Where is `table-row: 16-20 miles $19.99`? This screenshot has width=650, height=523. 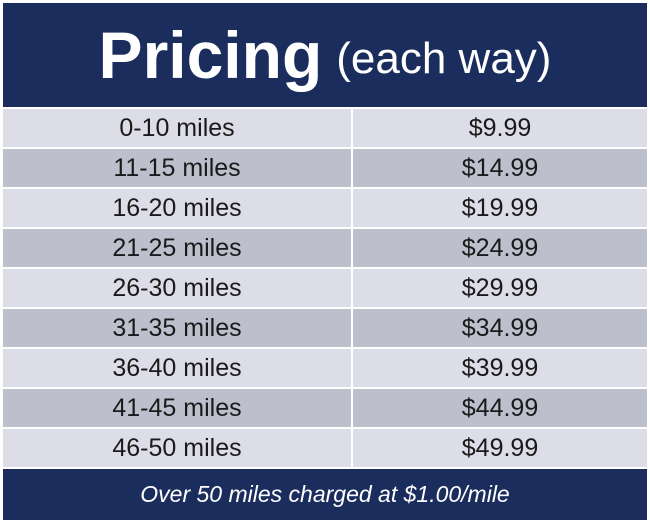
table-row: 16-20 miles $19.99 is located at coordinates (325, 208).